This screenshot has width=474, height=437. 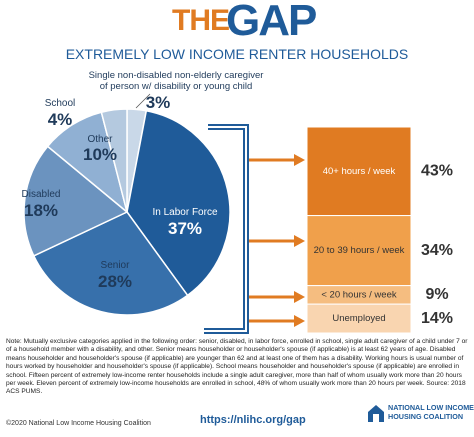 I want to click on arrows, so click(x=277, y=240).